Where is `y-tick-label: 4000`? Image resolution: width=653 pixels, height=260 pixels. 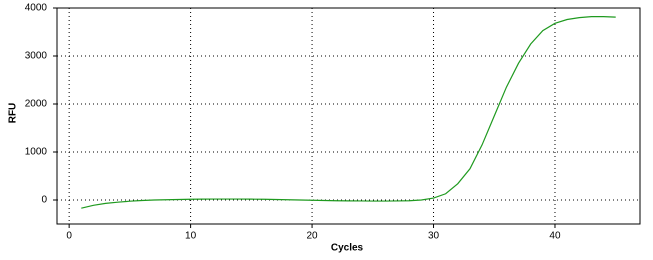
y-tick-label: 4000 is located at coordinates (36, 8).